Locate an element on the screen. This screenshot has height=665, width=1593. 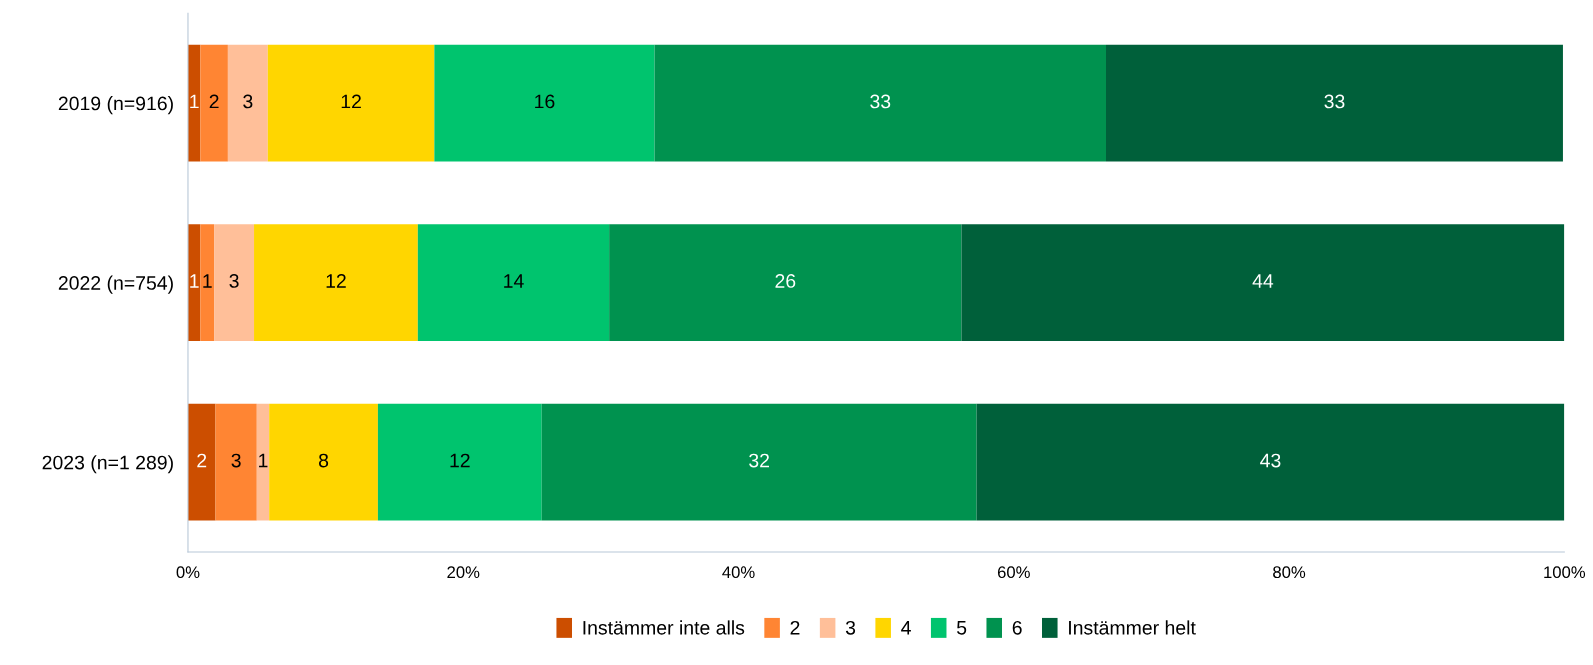
y-tick-label: 2022 (n=754) is located at coordinates (115, 284).